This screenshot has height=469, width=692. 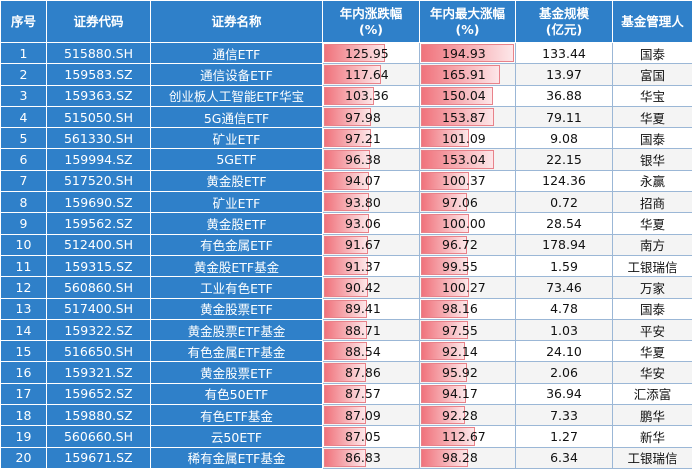 I want to click on cell-fund-size: 124.36, so click(x=564, y=180).